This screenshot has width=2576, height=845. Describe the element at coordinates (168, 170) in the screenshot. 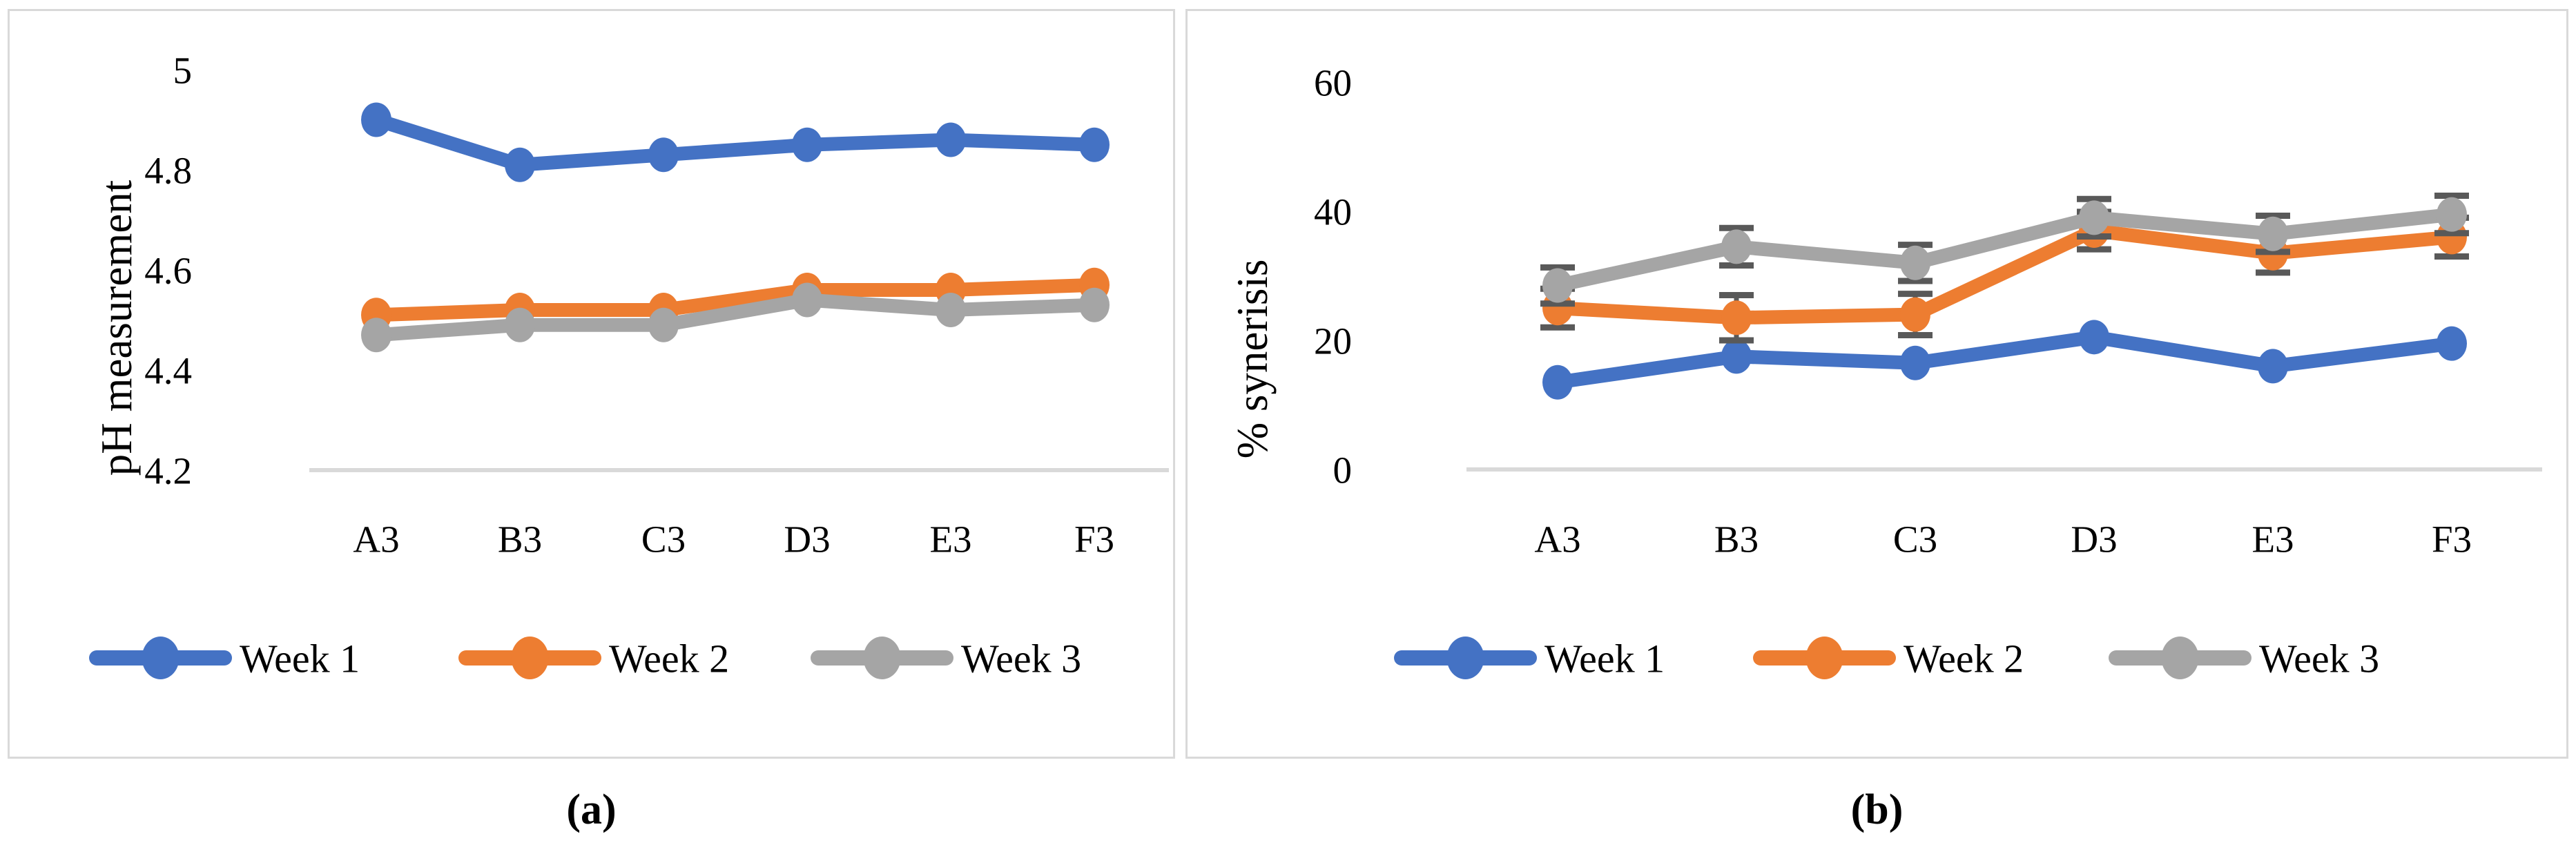

I see `y-tick-label: 4.8` at that location.